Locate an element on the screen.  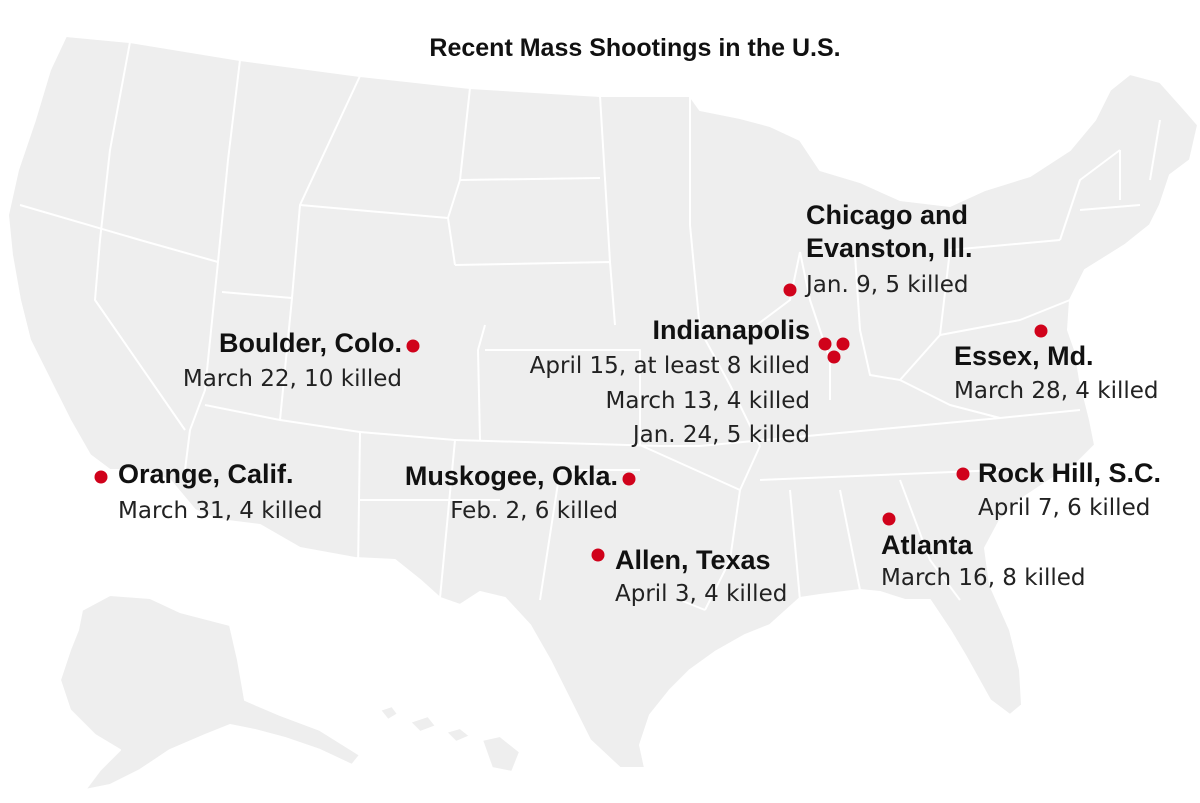
hawaii-shape is located at coordinates (450, 739).